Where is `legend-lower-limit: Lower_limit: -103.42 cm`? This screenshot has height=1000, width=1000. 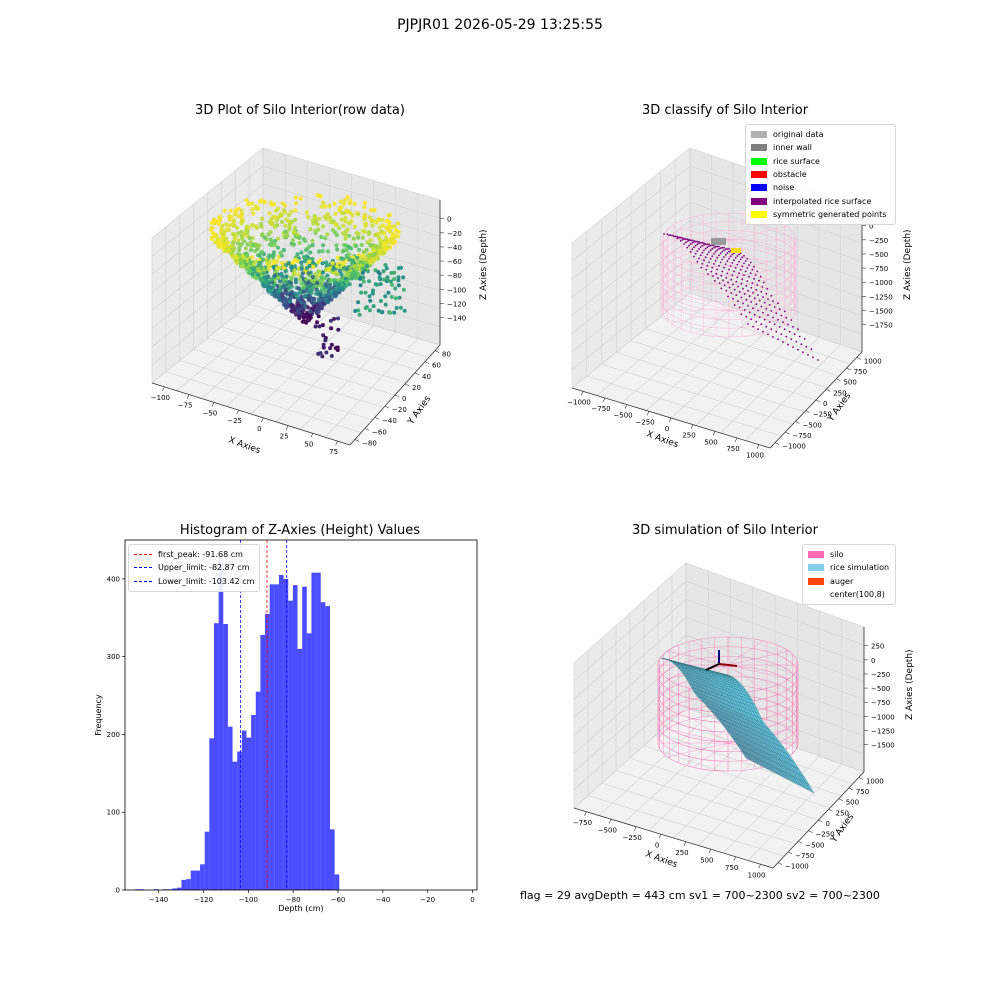
legend-lower-limit: Lower_limit: -103.42 cm is located at coordinates (194, 581).